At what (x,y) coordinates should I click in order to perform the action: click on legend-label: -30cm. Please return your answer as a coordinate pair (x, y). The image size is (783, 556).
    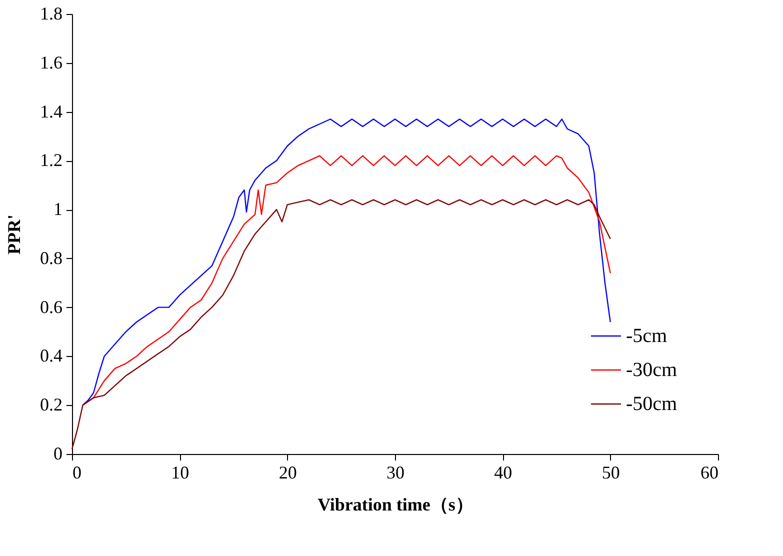
    Looking at the image, I should click on (652, 370).